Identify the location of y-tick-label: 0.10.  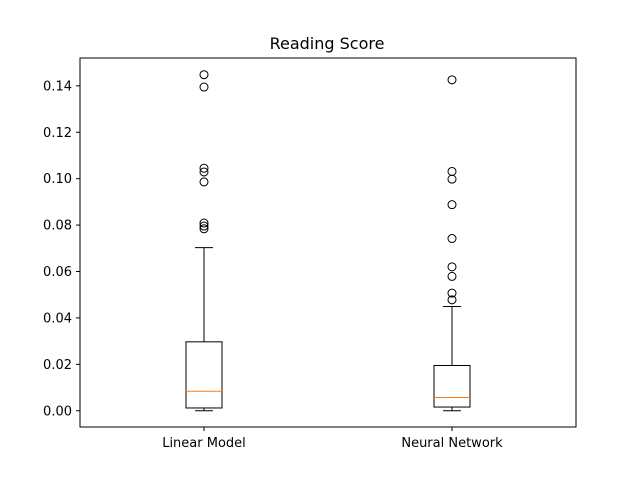
(57, 179).